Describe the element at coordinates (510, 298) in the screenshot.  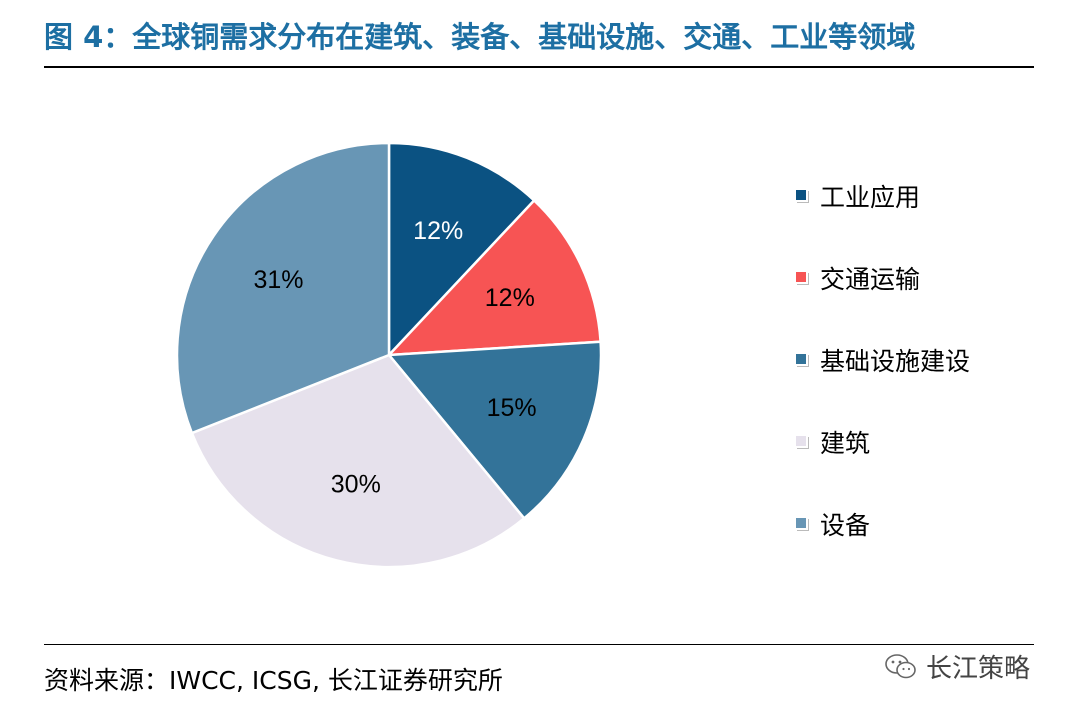
I see `slice-data-label-2: 12%` at that location.